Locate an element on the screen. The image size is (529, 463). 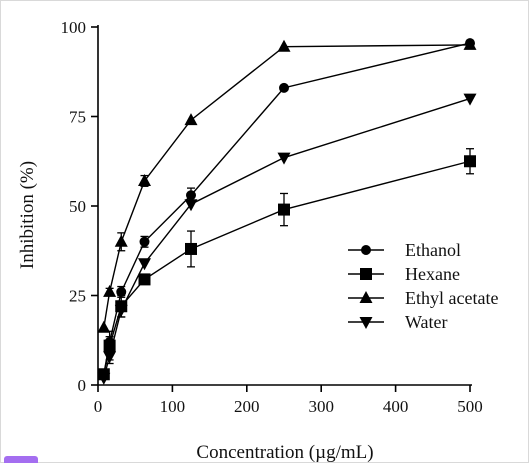
y-tick-label: 100 is located at coordinates (74, 27).